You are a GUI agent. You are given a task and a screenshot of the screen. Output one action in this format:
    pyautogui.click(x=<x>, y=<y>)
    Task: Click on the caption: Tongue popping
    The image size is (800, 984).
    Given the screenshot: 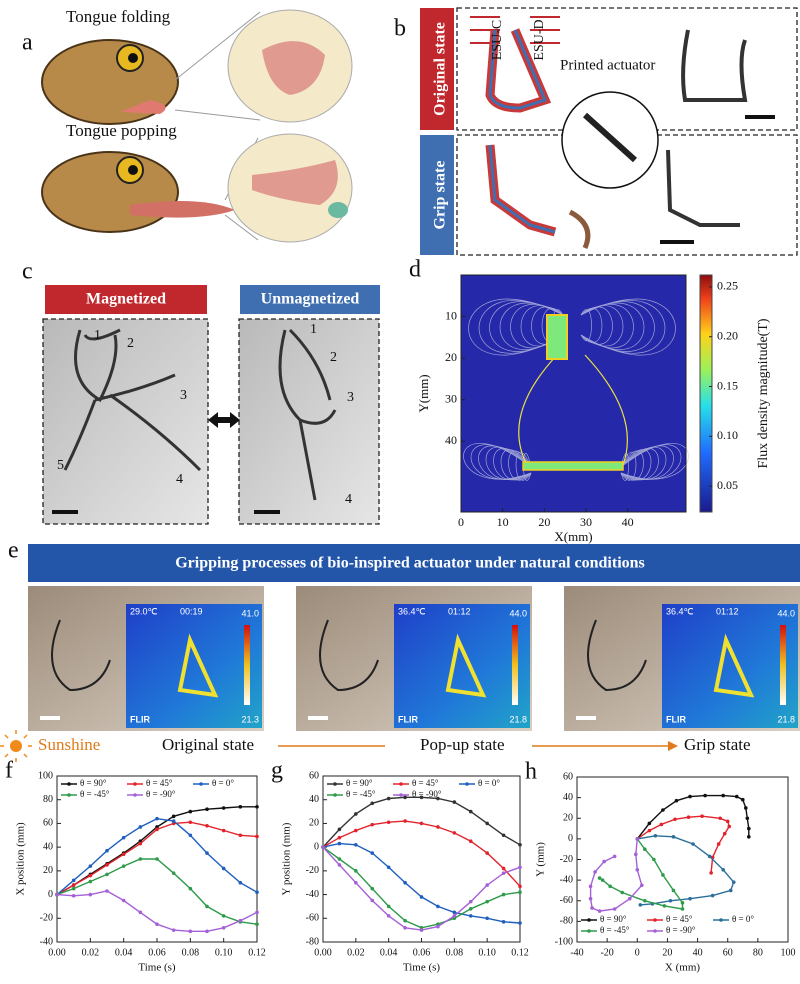 What is the action you would take?
    pyautogui.click(x=121, y=130)
    